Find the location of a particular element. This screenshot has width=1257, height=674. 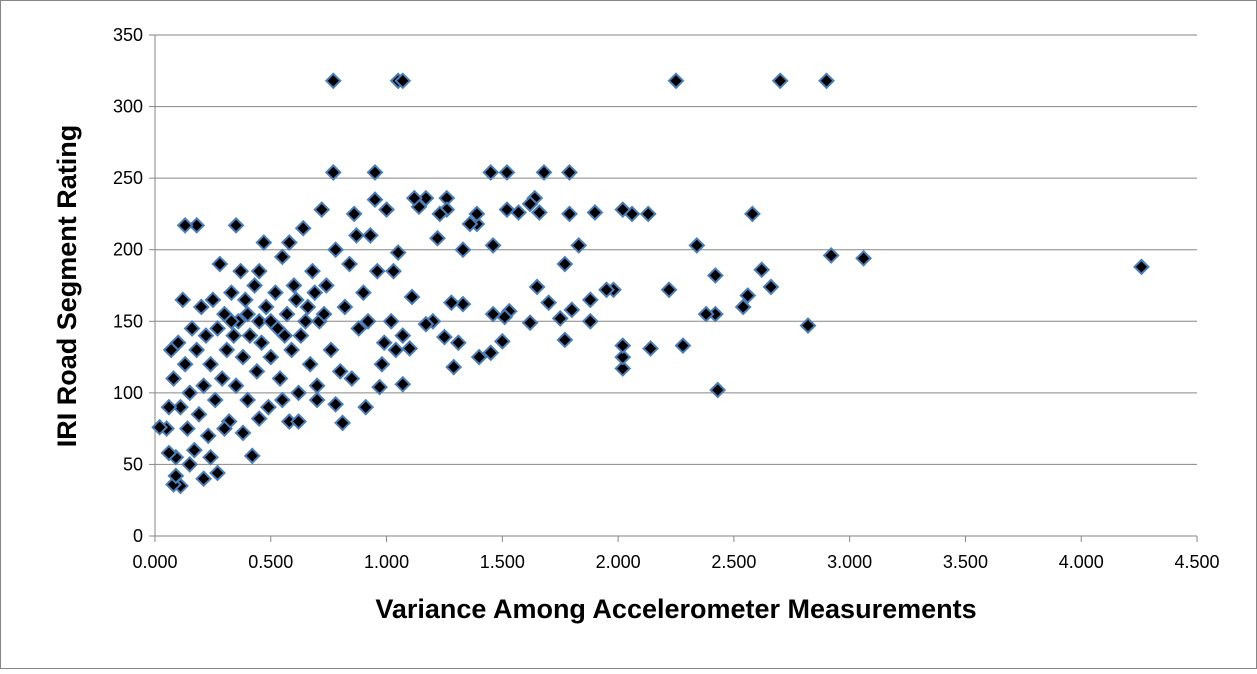

y-tick-label: 150 is located at coordinates (128, 321).